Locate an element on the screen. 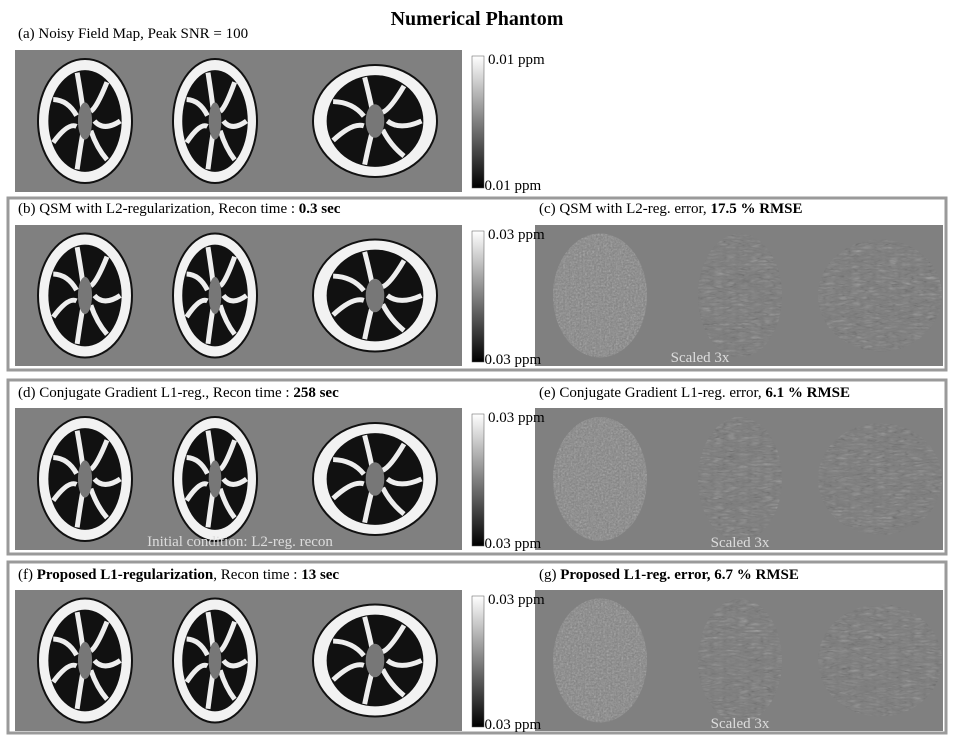 Image resolution: width=954 pixels, height=735 pixels. panel: (g) Proposed L1-reg. error, 6.7 % RMSE is located at coordinates (739, 649).